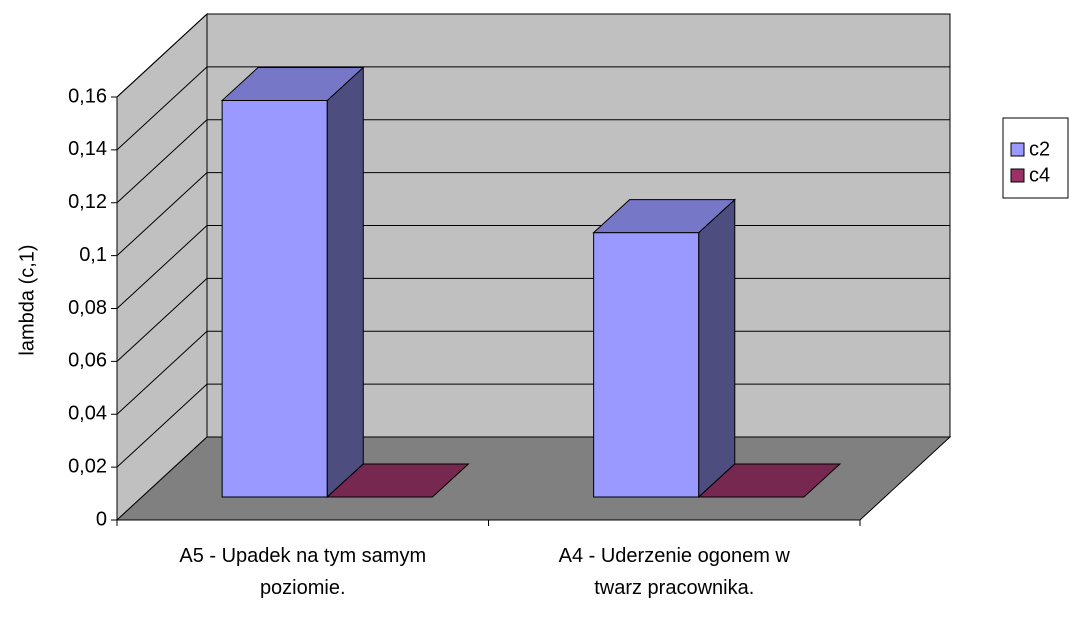  Describe the element at coordinates (87, 361) in the screenshot. I see `y-tick-label: 0,06` at that location.